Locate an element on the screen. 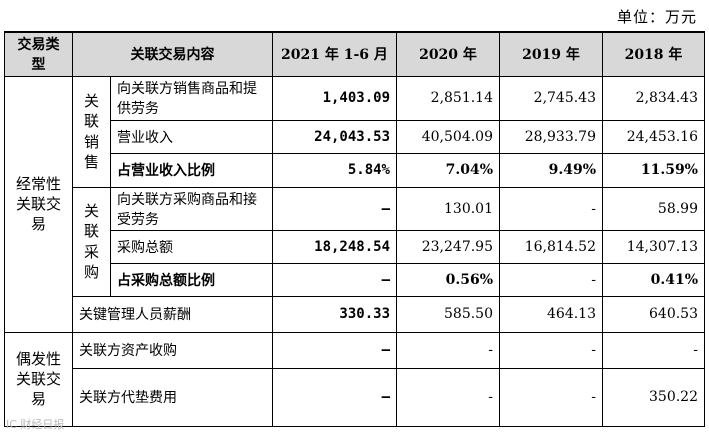 The height and width of the screenshot is (439, 709). cell-2019: 16,814.52 is located at coordinates (551, 246).